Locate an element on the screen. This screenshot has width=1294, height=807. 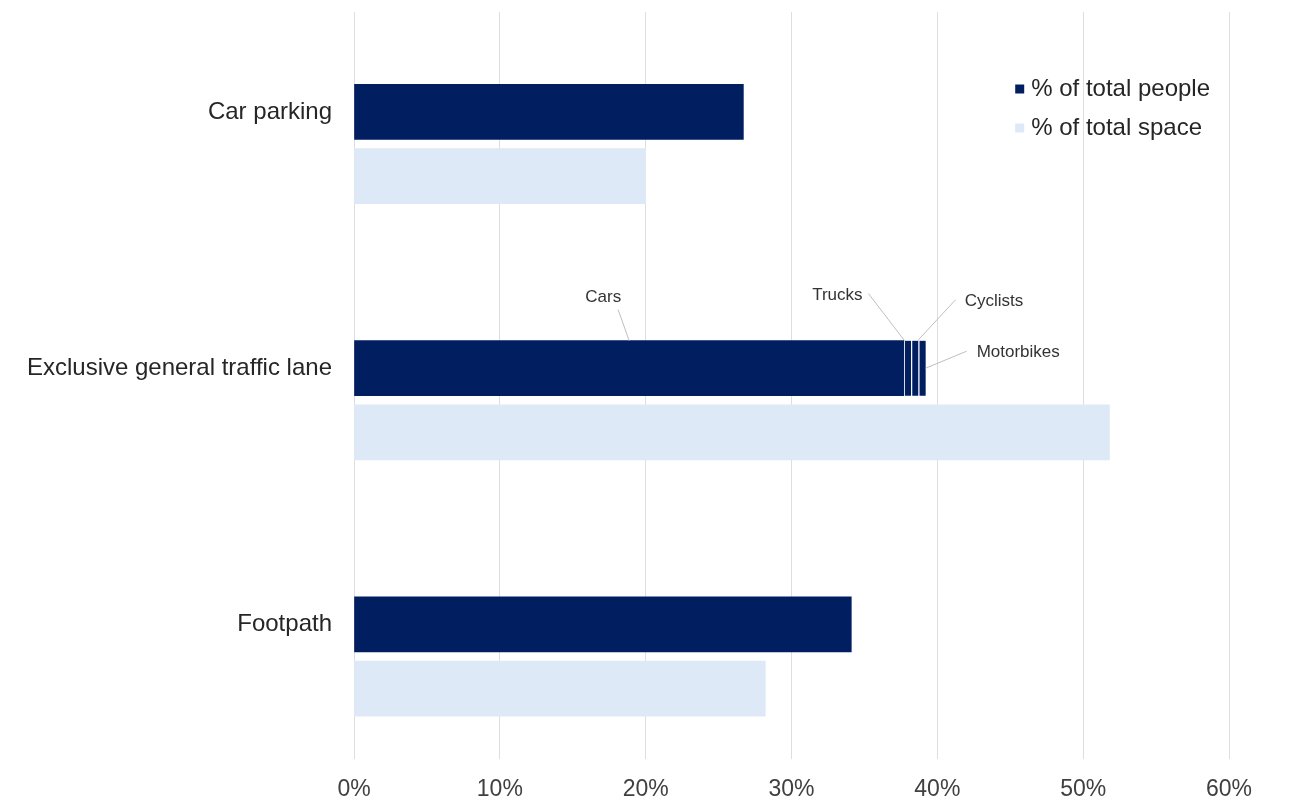
y-tick-label: Footpath is located at coordinates (284, 623).